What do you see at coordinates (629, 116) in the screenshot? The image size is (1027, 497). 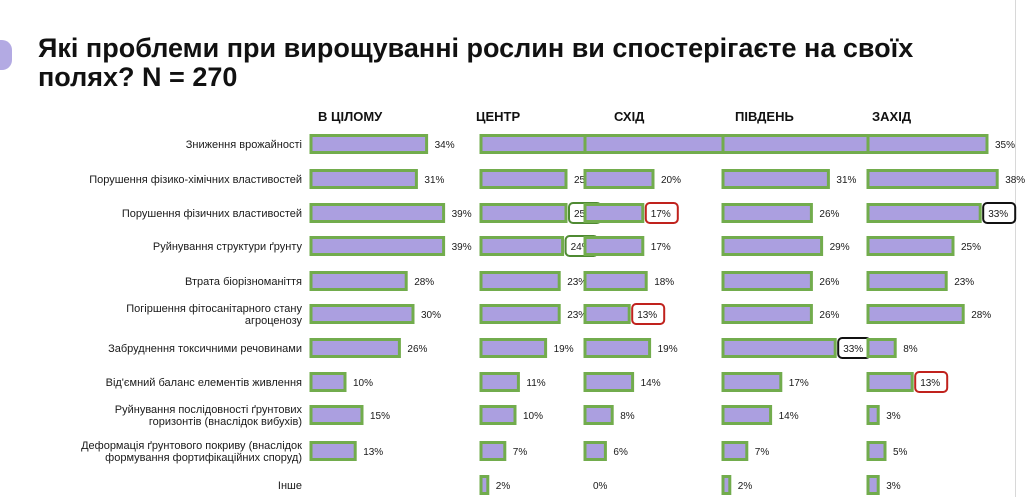 I see `column-header: СХІД` at bounding box center [629, 116].